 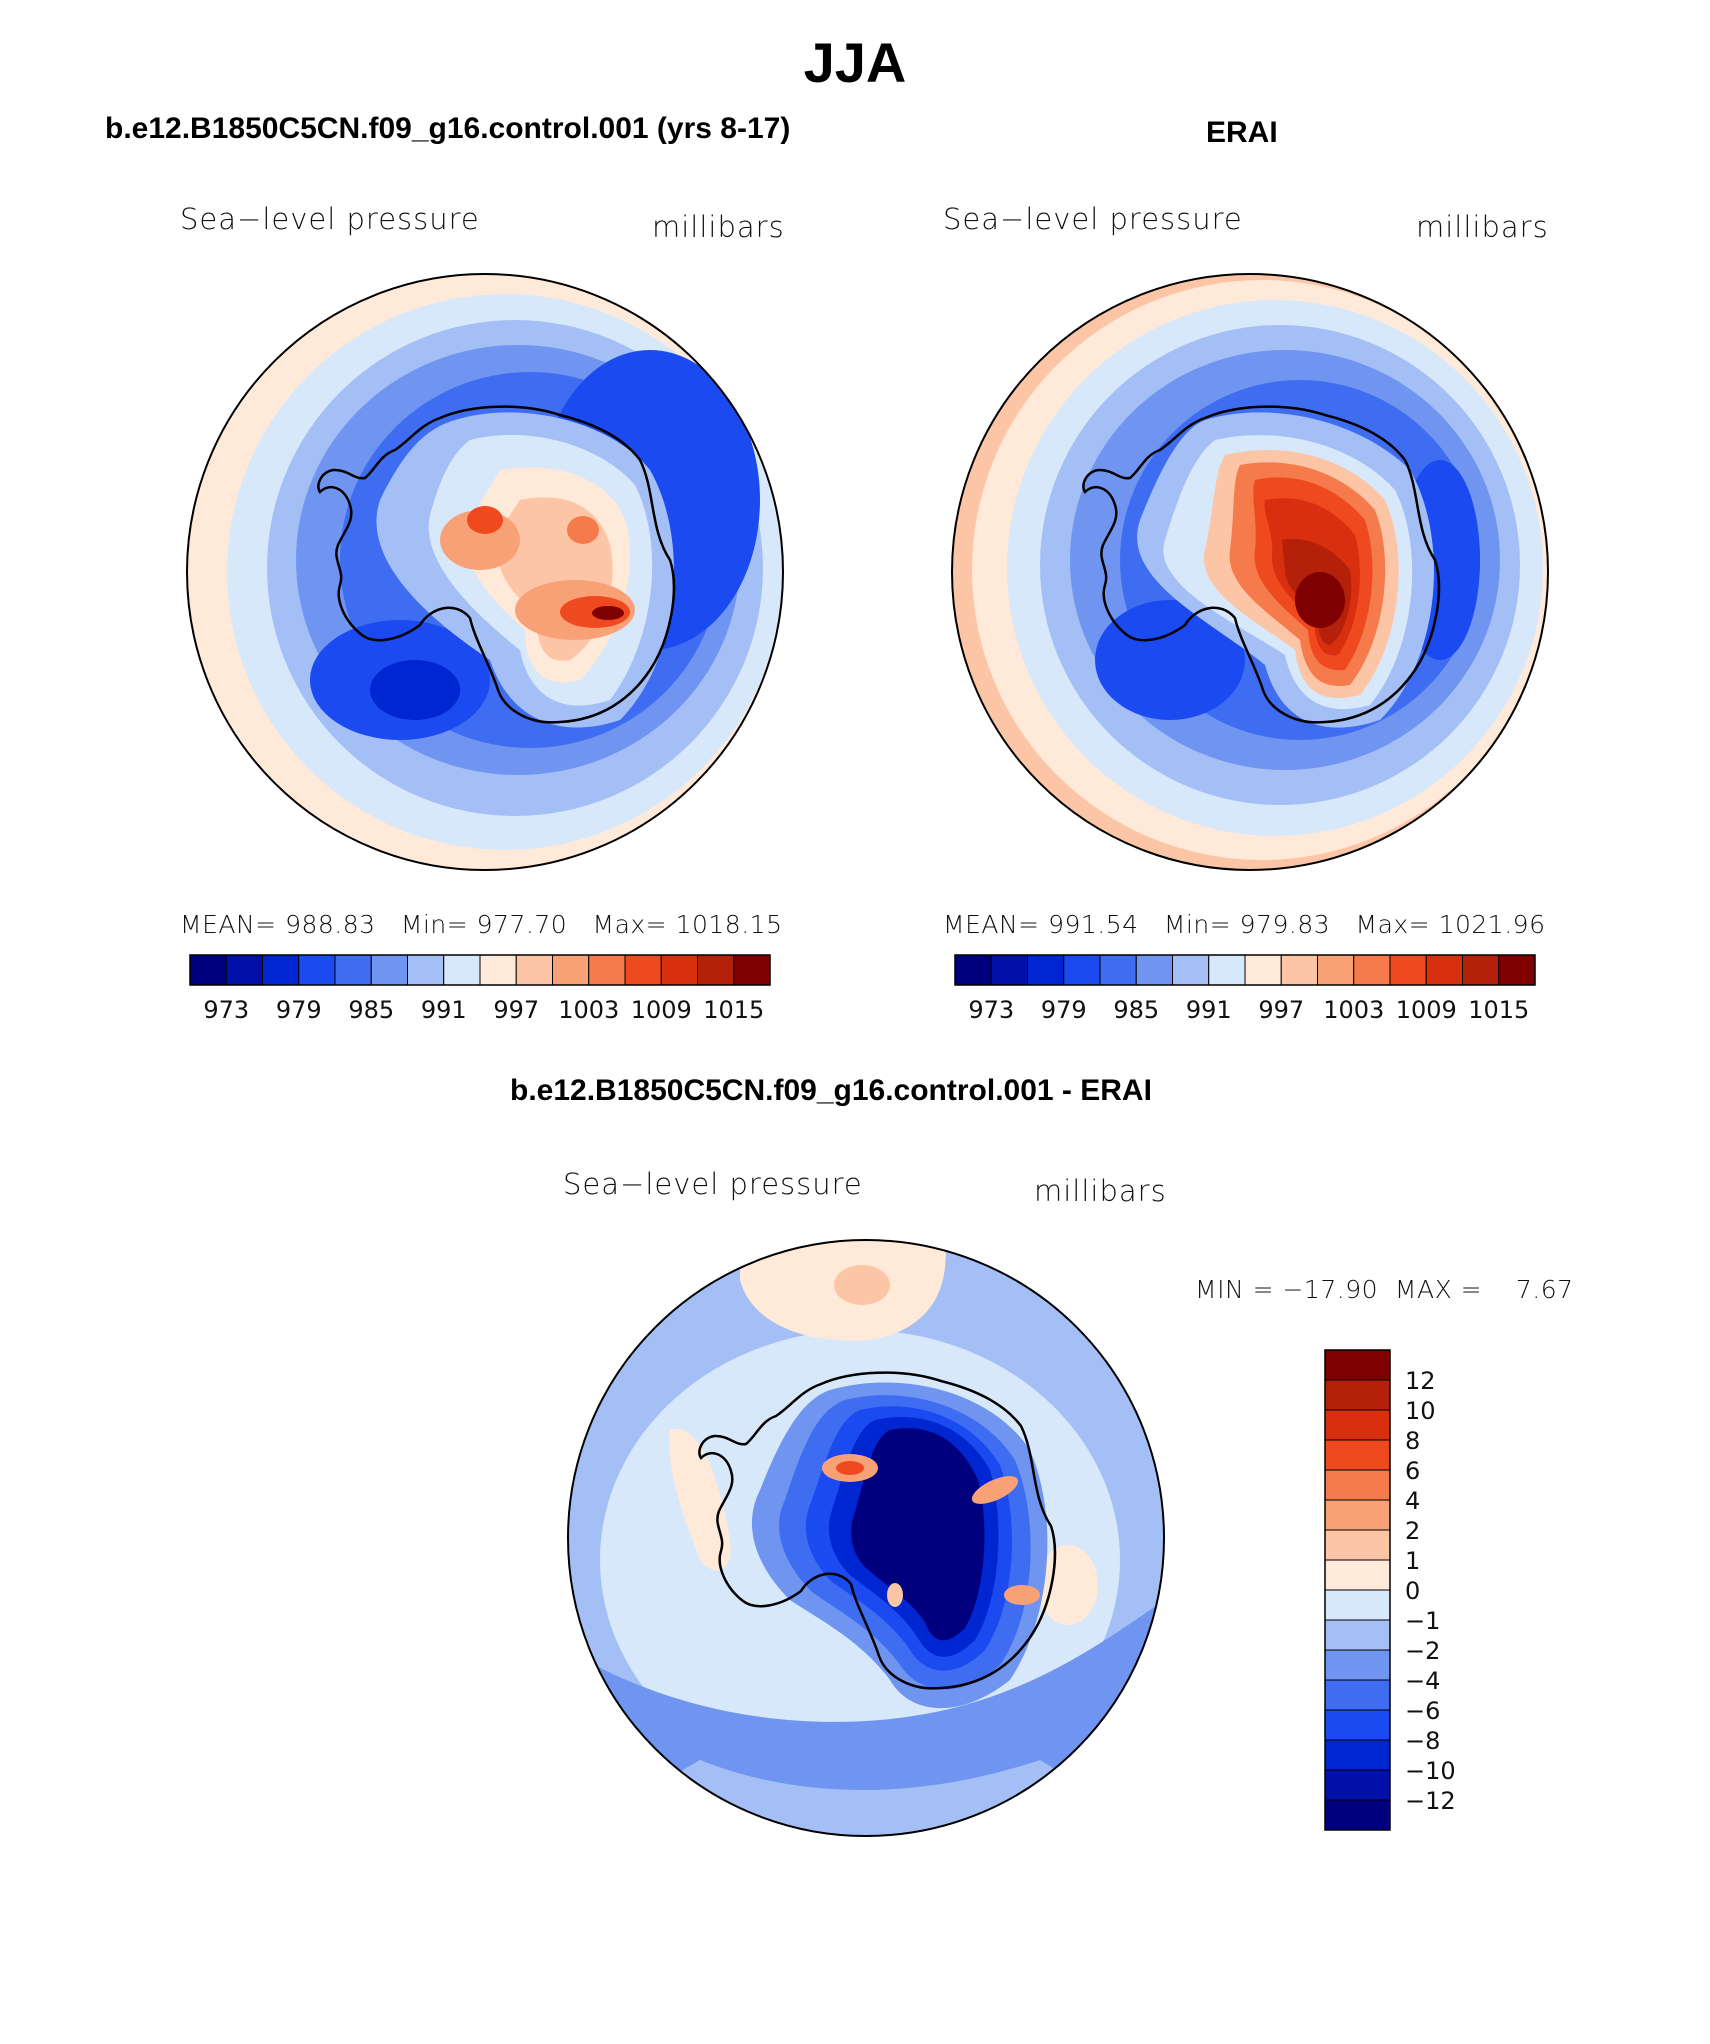 What do you see at coordinates (1482, 227) in the screenshot?
I see `units-label-obs: millibars` at bounding box center [1482, 227].